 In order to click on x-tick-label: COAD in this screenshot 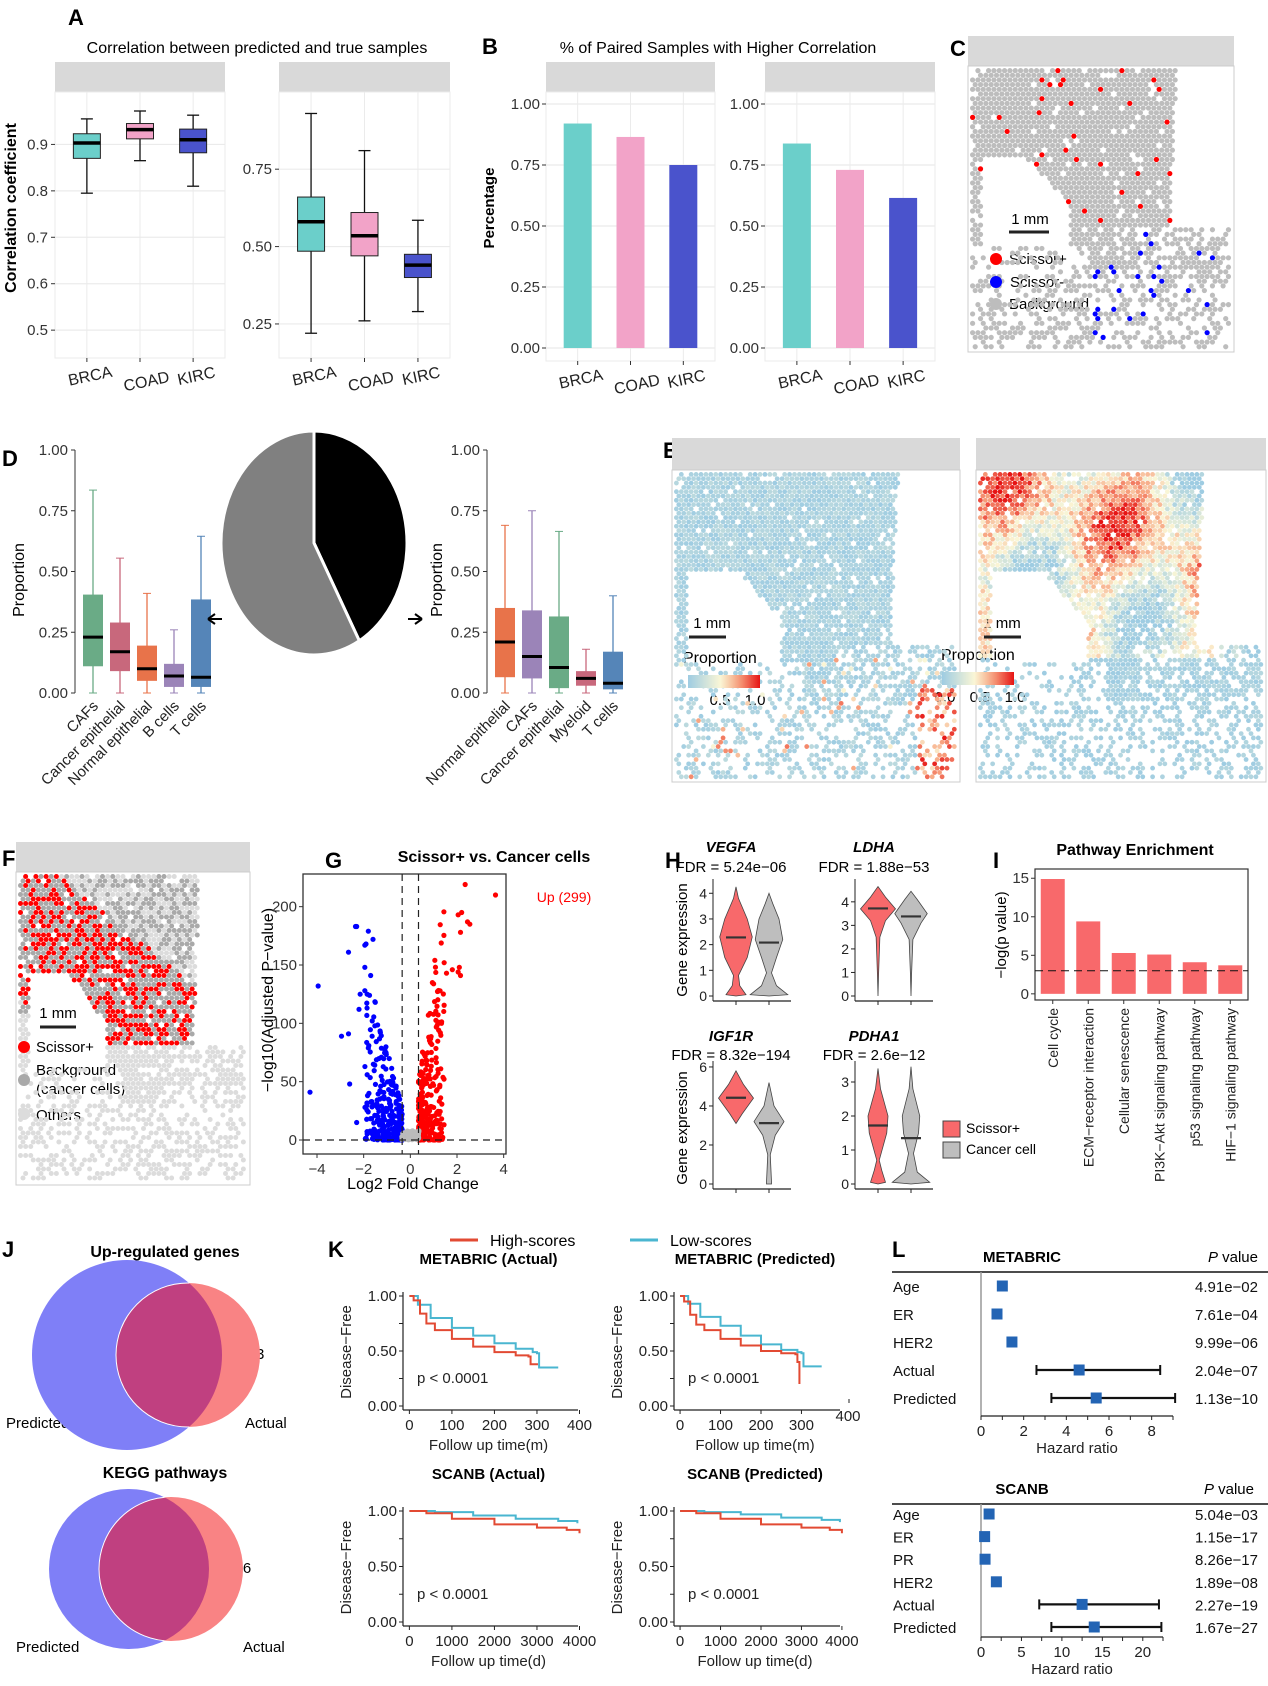, I will do `click(371, 382)`.